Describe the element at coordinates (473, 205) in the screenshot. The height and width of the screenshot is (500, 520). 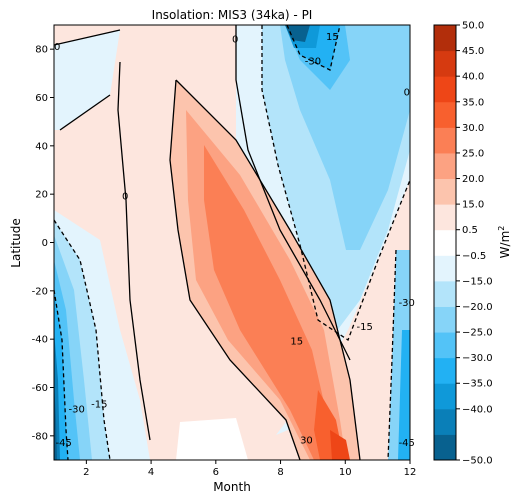
I see `colorbar-tick-label: 15.0` at that location.